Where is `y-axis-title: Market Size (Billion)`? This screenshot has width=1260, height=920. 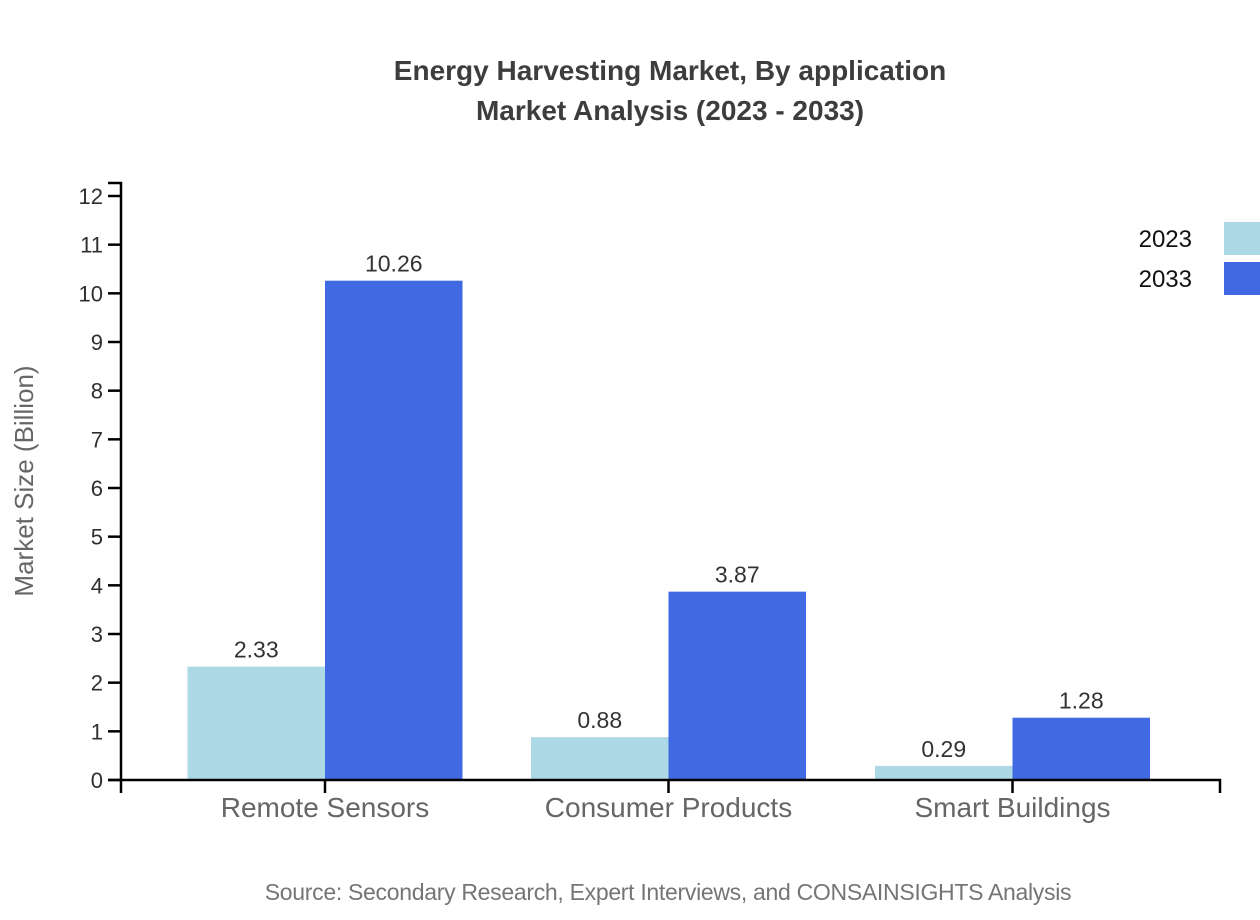
y-axis-title: Market Size (Billion) is located at coordinates (24, 480).